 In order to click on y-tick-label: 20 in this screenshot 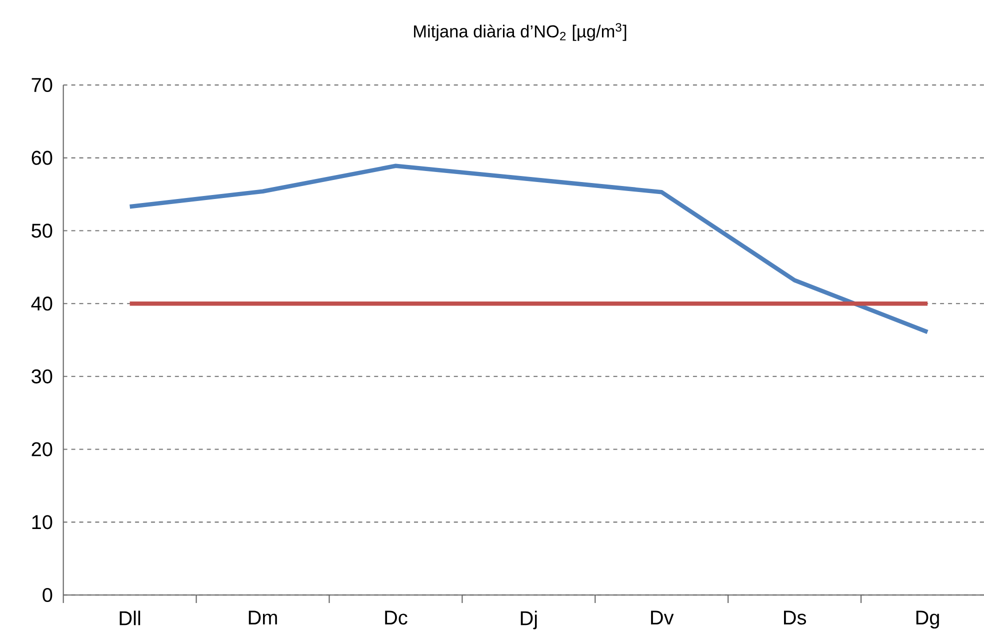, I will do `click(42, 449)`.